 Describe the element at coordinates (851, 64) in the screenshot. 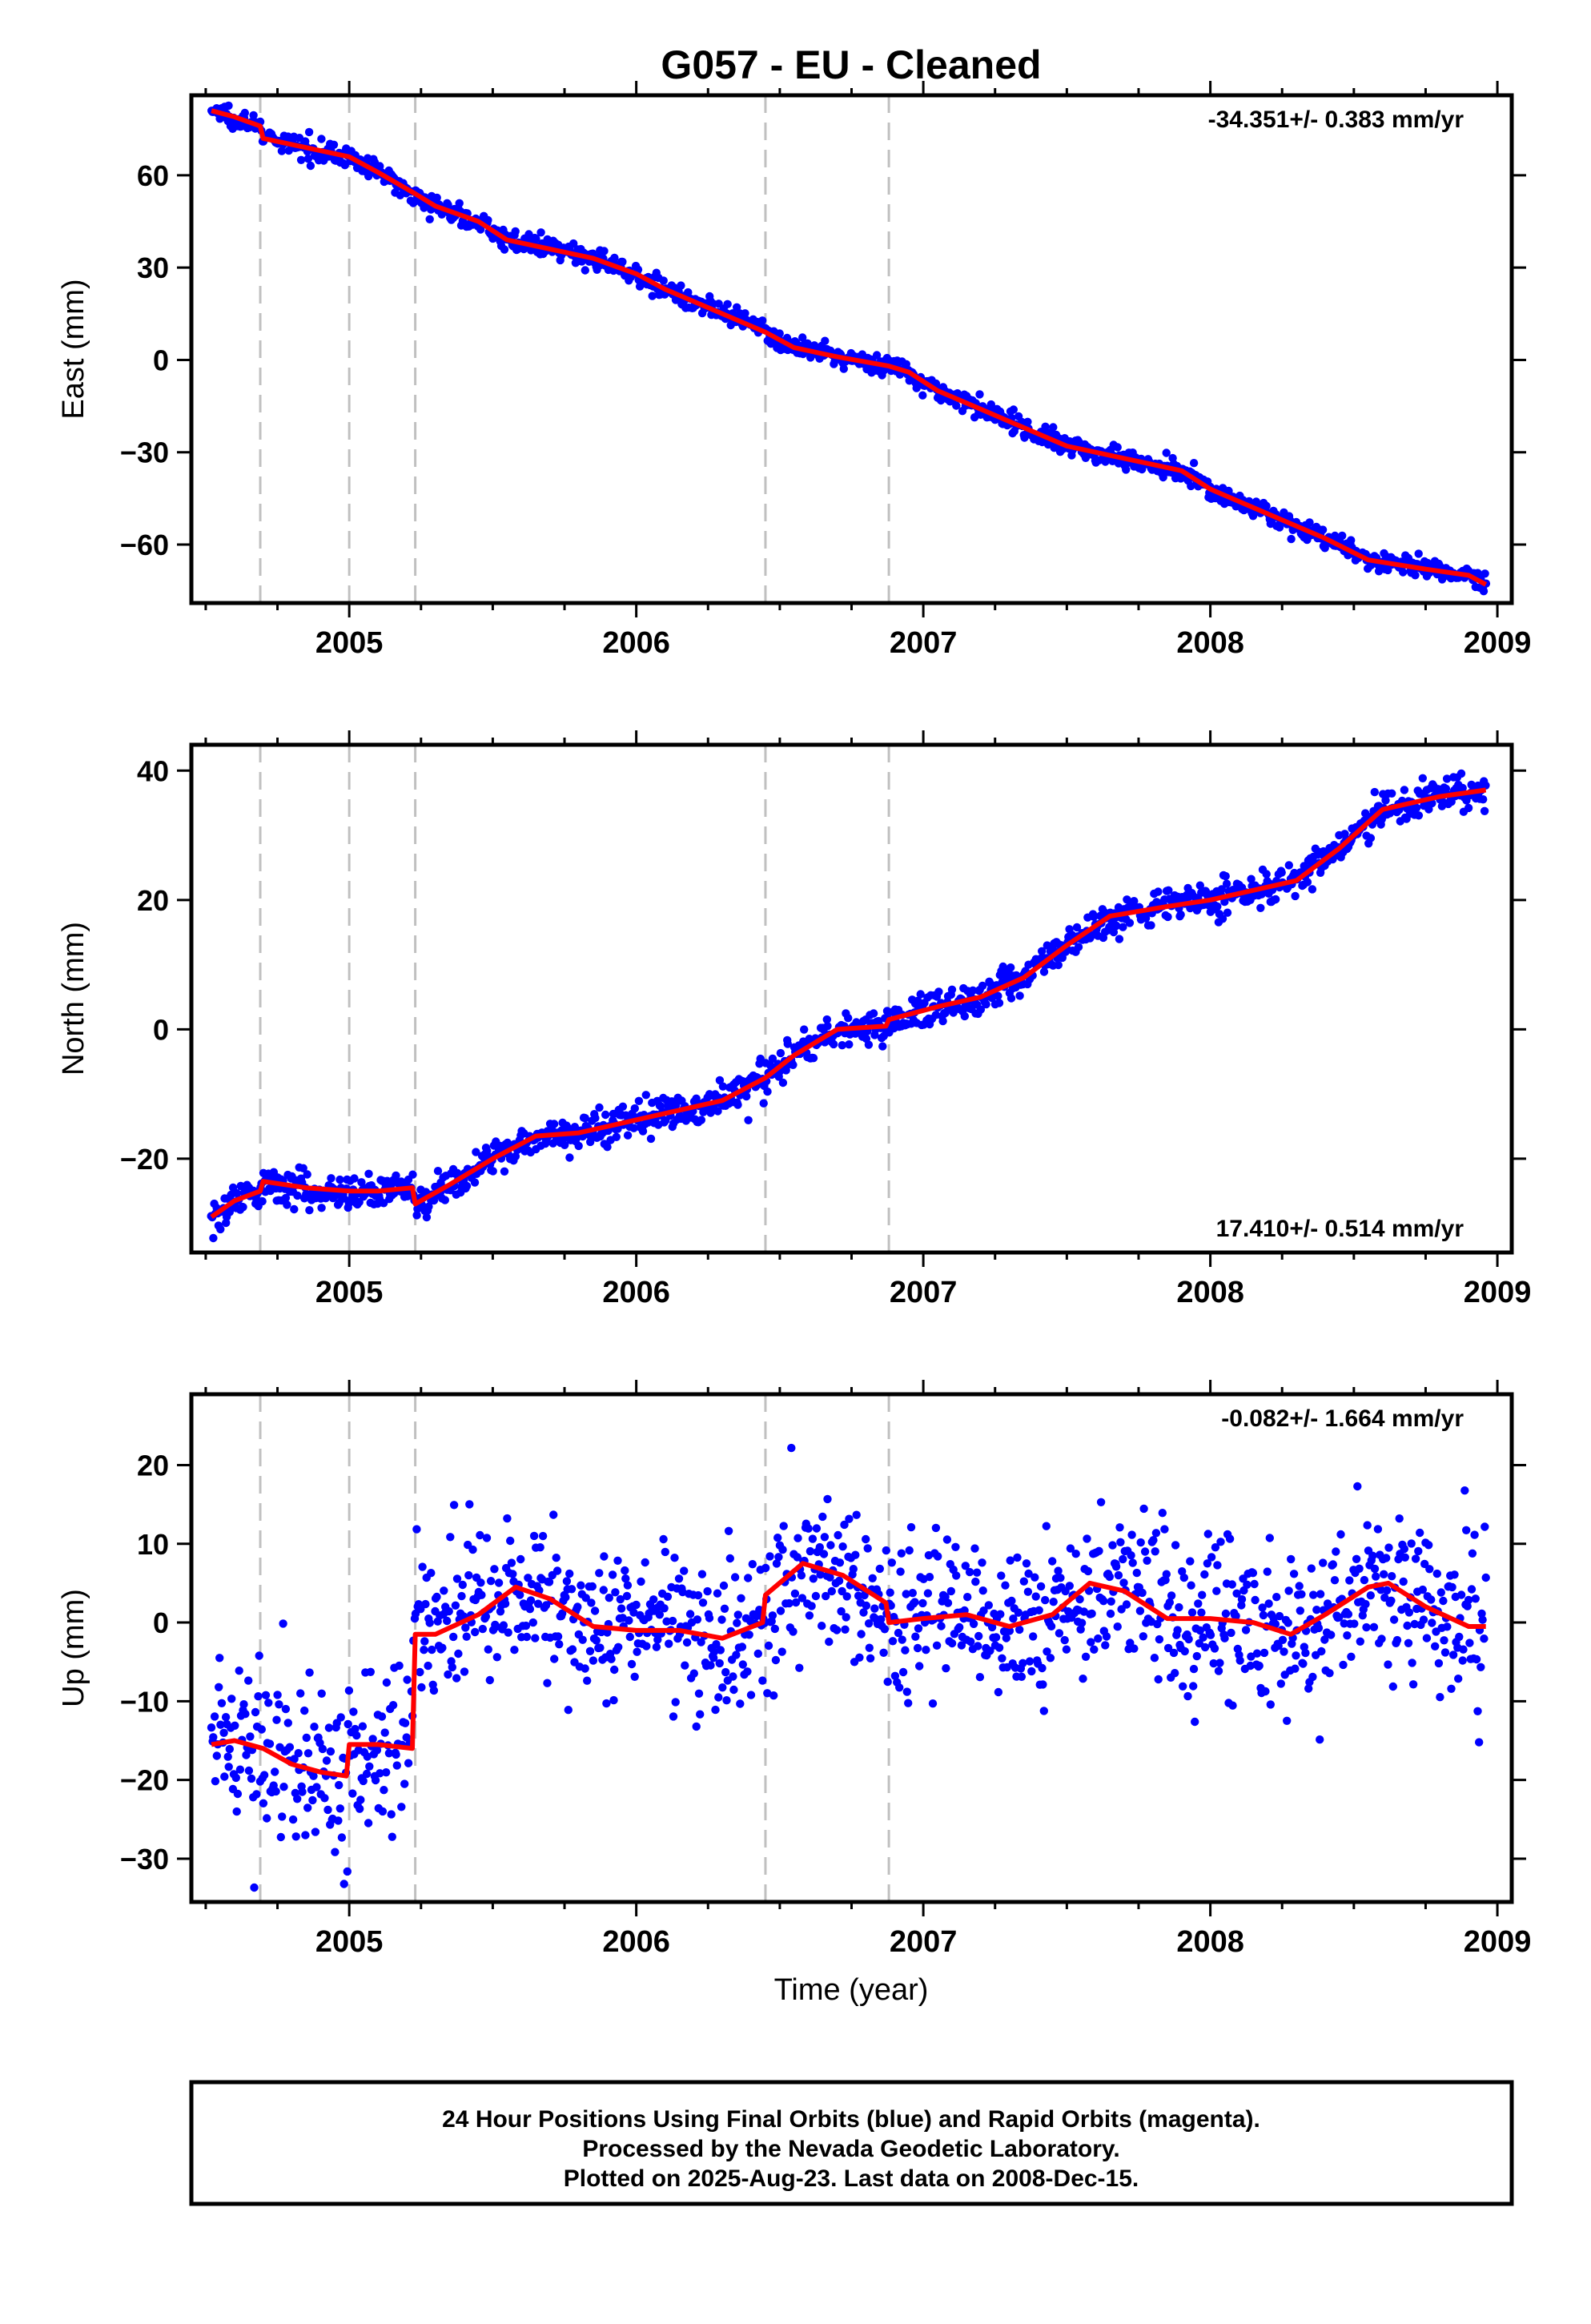

I see `figure-title: G057 - EU - Cleaned` at that location.